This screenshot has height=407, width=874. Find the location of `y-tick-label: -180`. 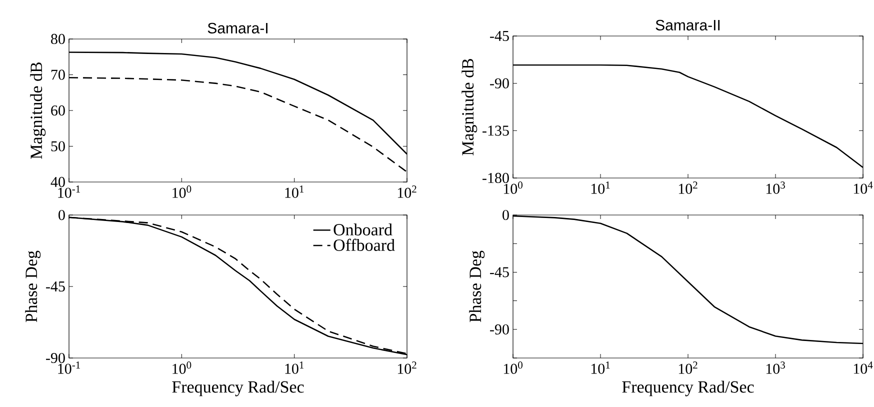

y-tick-label: -180 is located at coordinates (495, 178).